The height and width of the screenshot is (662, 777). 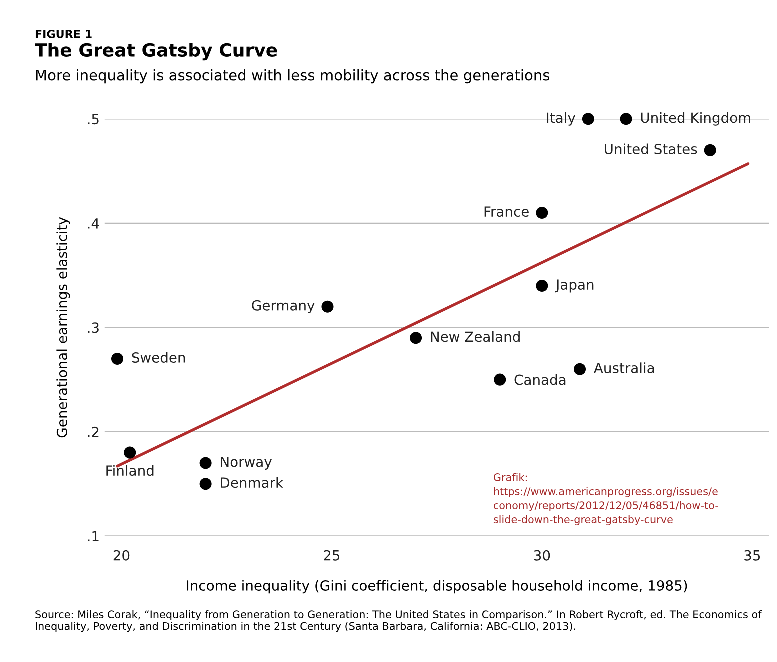 I want to click on annotation: Norway, so click(x=246, y=463).